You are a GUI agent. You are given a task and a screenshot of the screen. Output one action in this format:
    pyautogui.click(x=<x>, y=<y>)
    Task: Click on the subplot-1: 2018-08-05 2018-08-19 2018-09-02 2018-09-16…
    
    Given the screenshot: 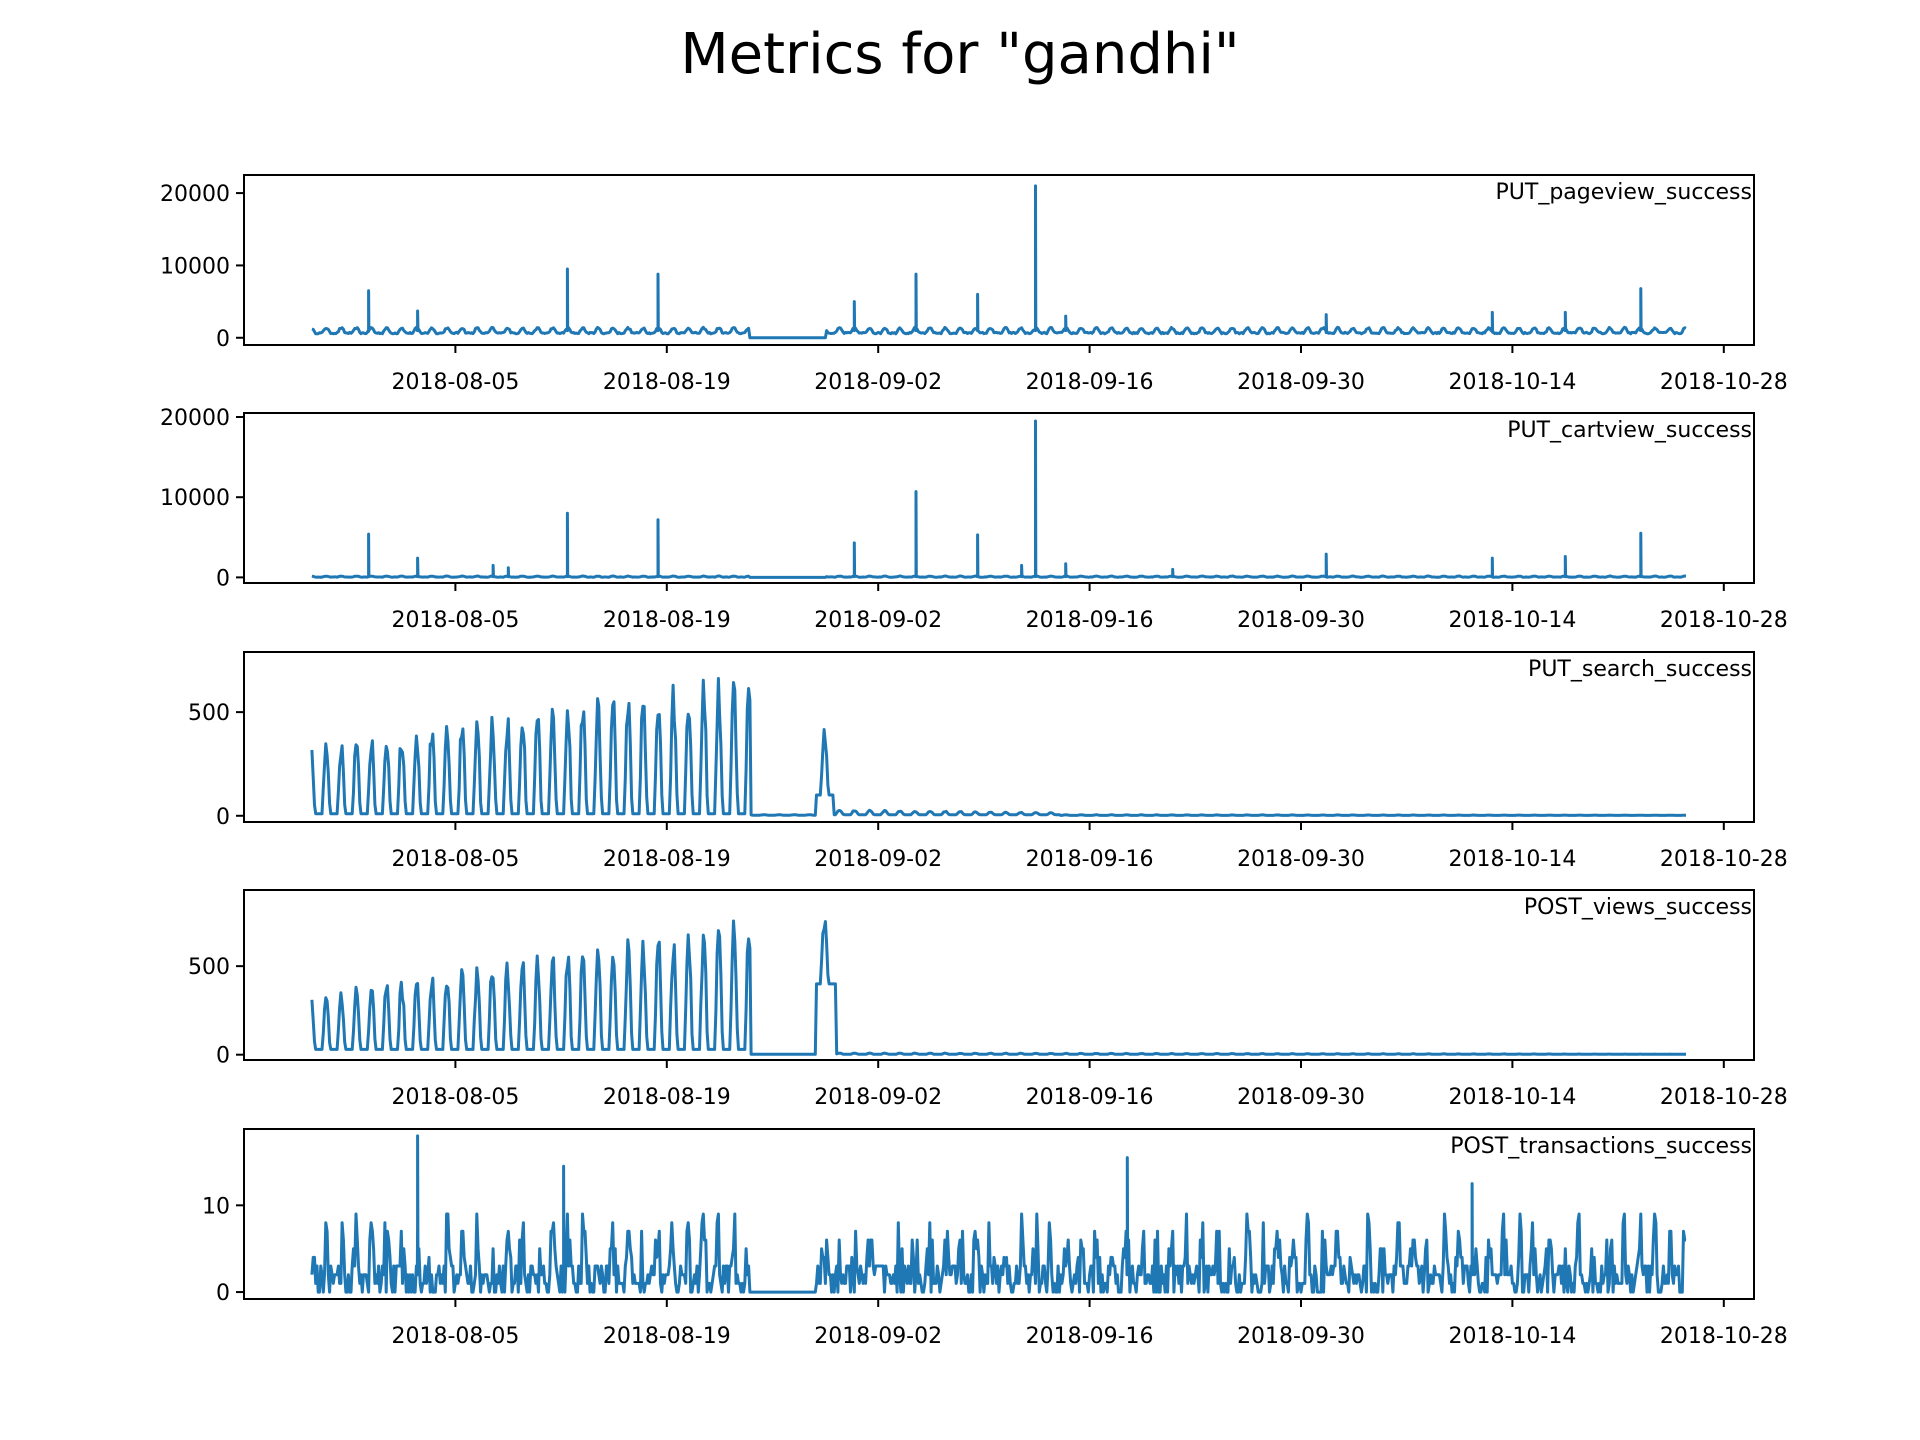 What is the action you would take?
    pyautogui.click(x=974, y=284)
    